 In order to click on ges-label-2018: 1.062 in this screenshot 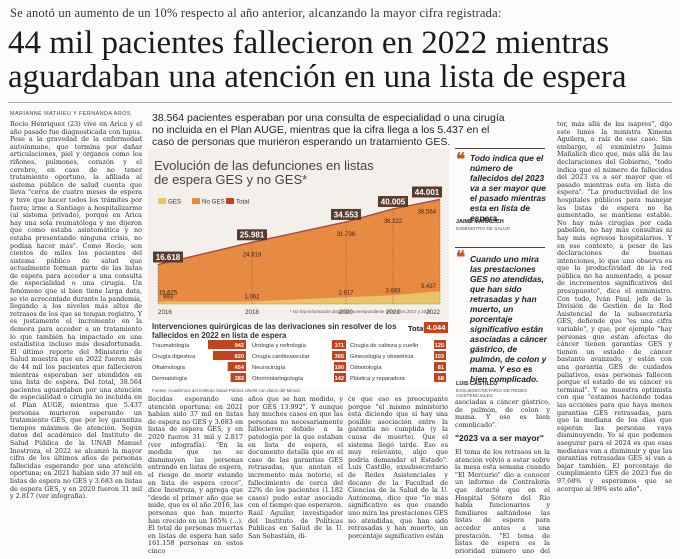, I will do `click(252, 297)`.